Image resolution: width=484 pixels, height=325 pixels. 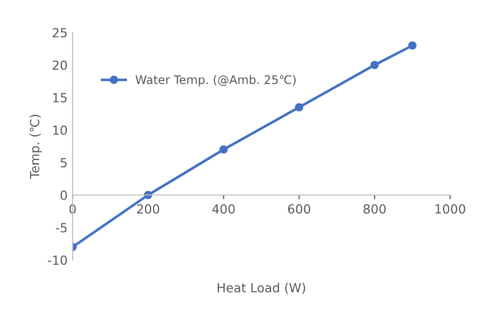 What do you see at coordinates (451, 209) in the screenshot?
I see `x-tick-label: 1000` at bounding box center [451, 209].